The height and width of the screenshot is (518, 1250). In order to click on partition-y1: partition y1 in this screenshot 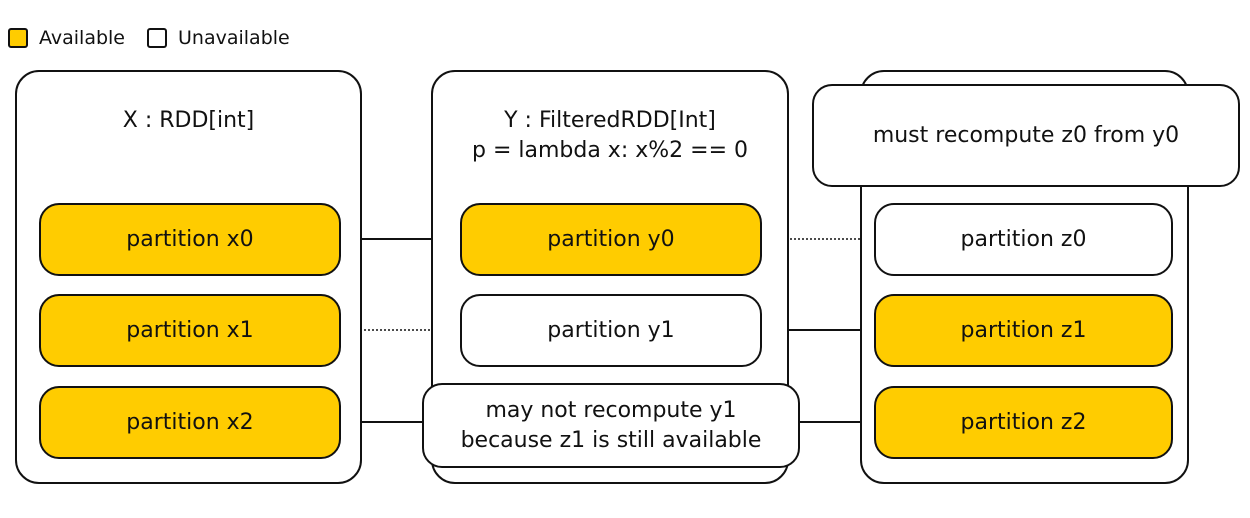, I will do `click(611, 330)`.